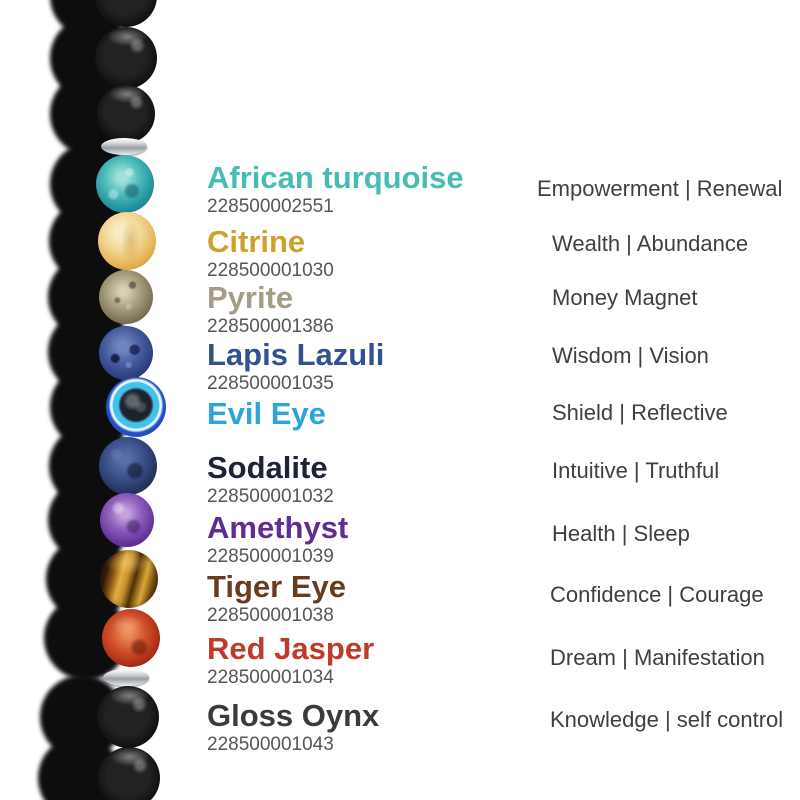 The image size is (800, 800). I want to click on stone-row-gloss-oynx: Gloss Oynx 228500001043, so click(293, 727).